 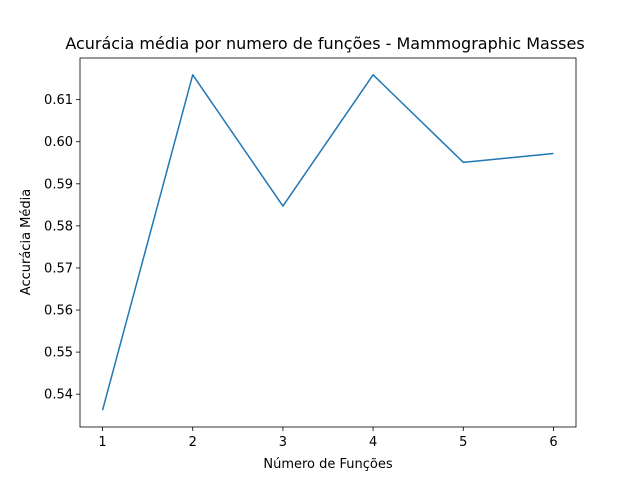 What do you see at coordinates (327, 464) in the screenshot?
I see `x-axis-label: Número de Funções` at bounding box center [327, 464].